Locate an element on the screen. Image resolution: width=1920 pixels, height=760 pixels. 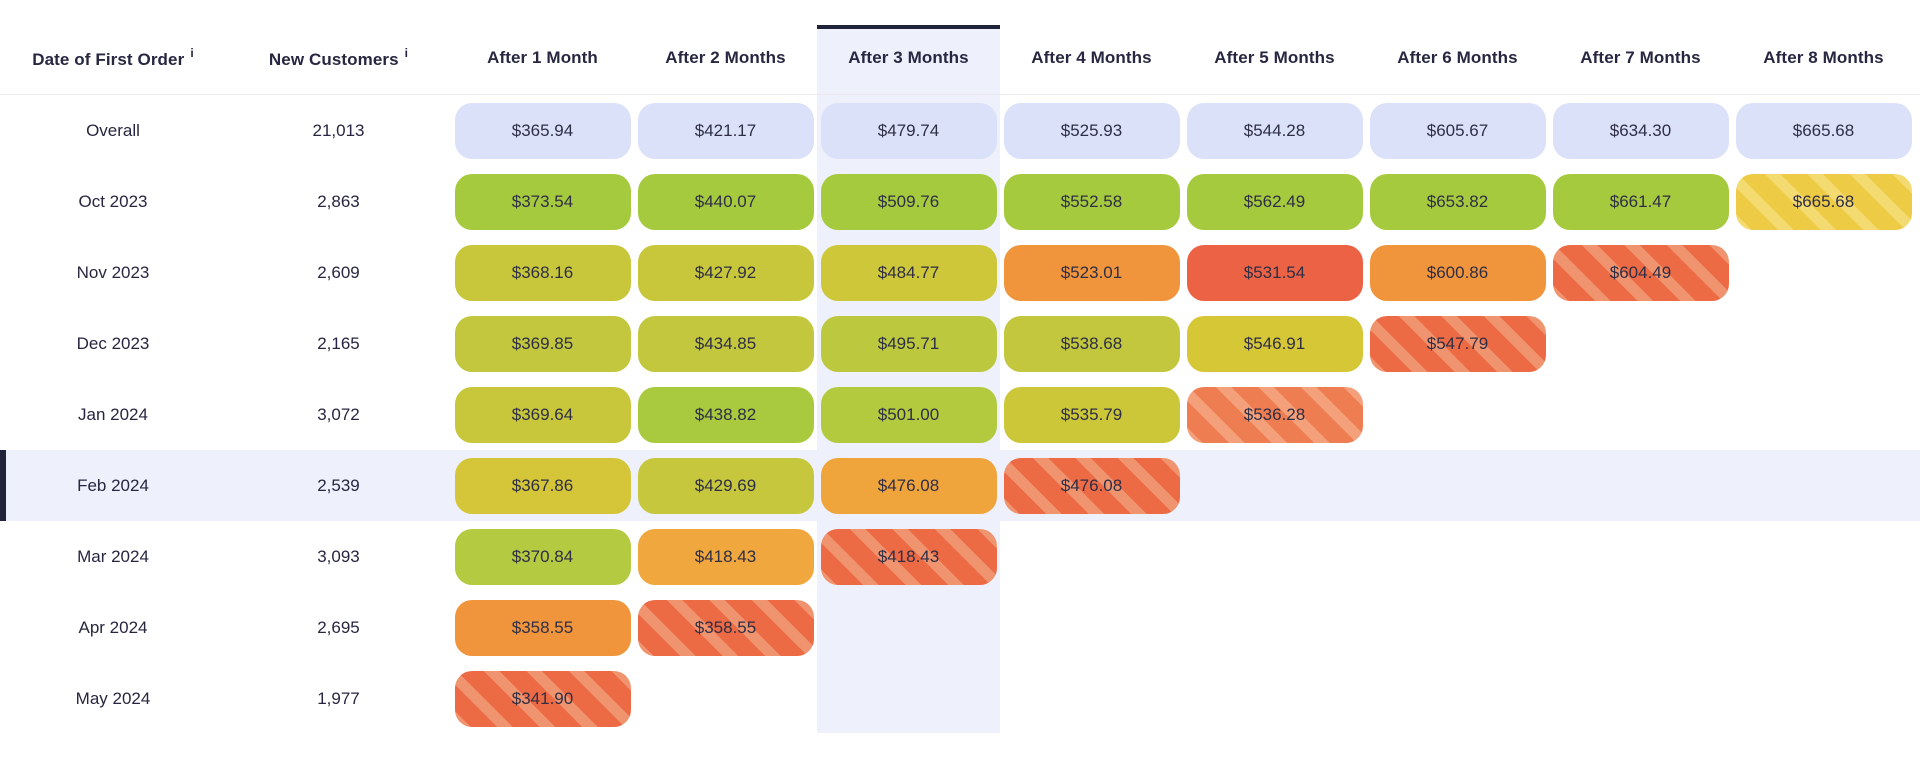
table-cell: $369.64 is located at coordinates (542, 414).